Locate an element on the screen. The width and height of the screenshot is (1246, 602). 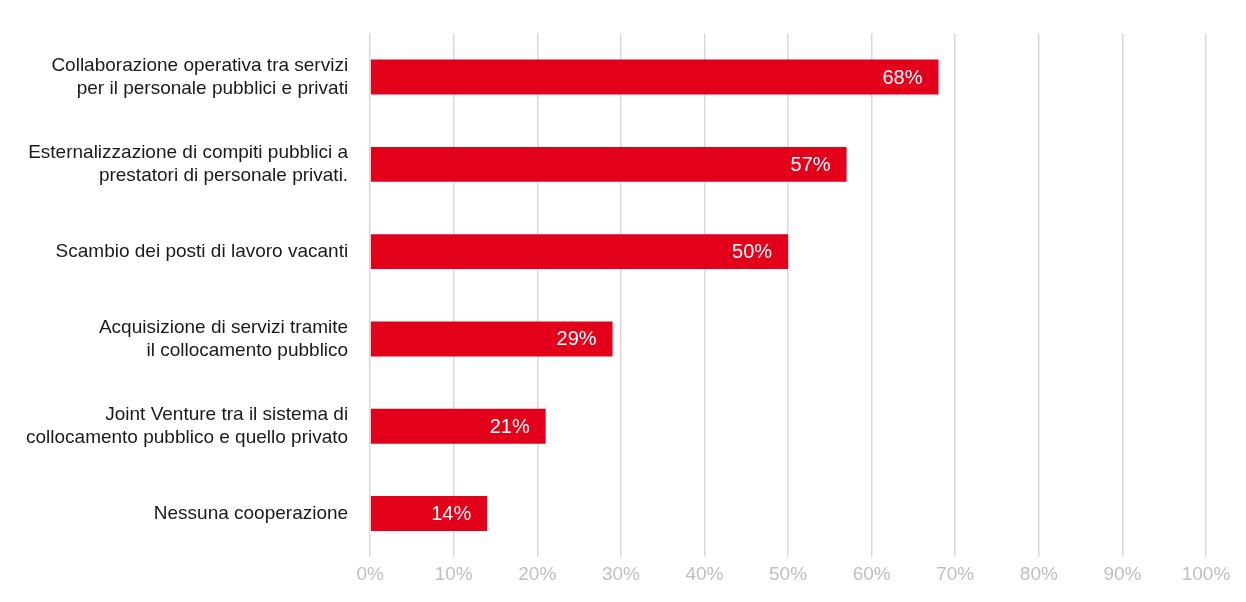
x-tick-label: 60% is located at coordinates (871, 573).